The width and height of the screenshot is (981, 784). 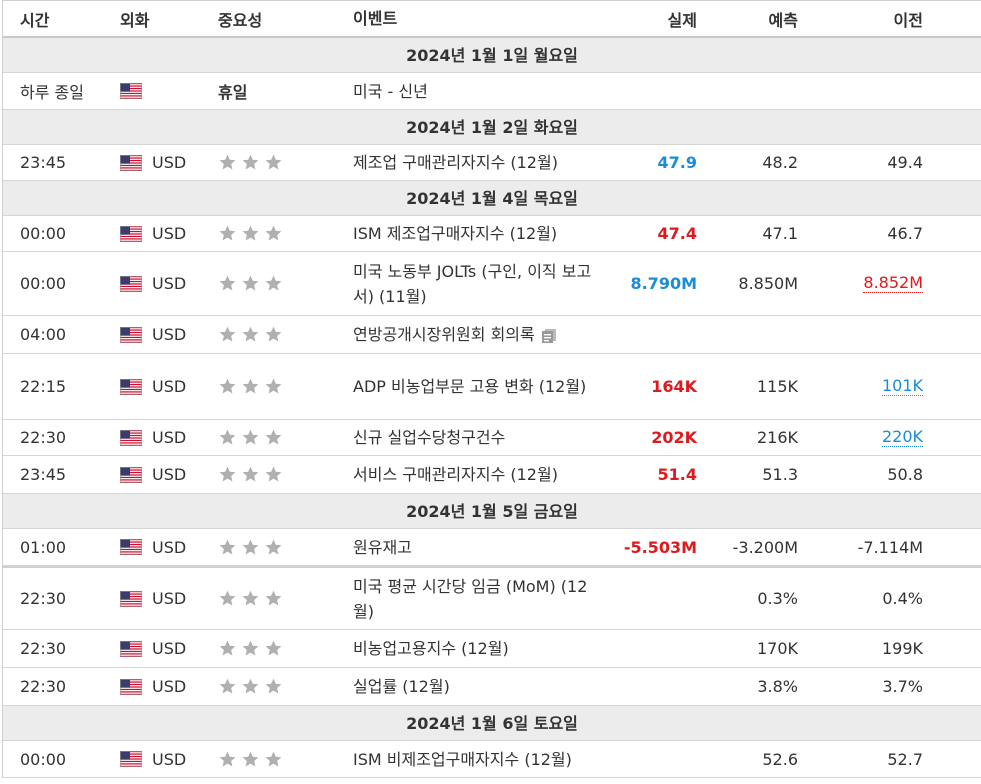 I want to click on event-forecast: 216K, so click(x=777, y=437).